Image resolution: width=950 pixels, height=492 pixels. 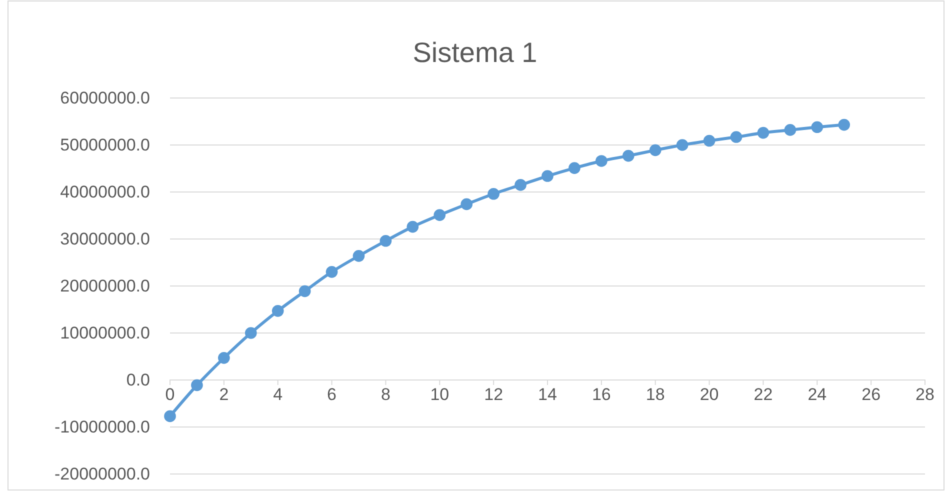 What do you see at coordinates (105, 238) in the screenshot?
I see `y-tick-label: 30000000.0` at bounding box center [105, 238].